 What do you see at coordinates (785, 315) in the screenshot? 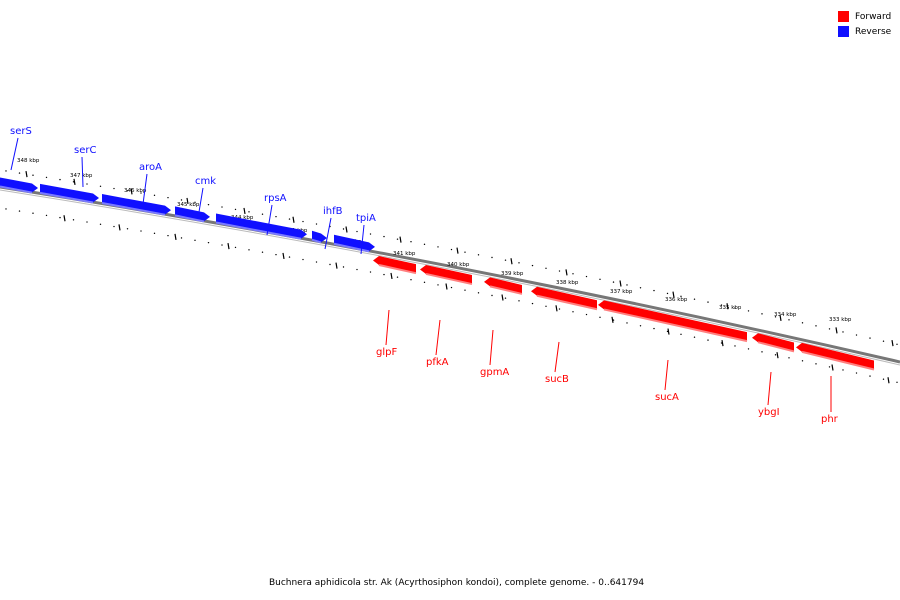
I see `tick-label: 334 kbp` at bounding box center [785, 315].